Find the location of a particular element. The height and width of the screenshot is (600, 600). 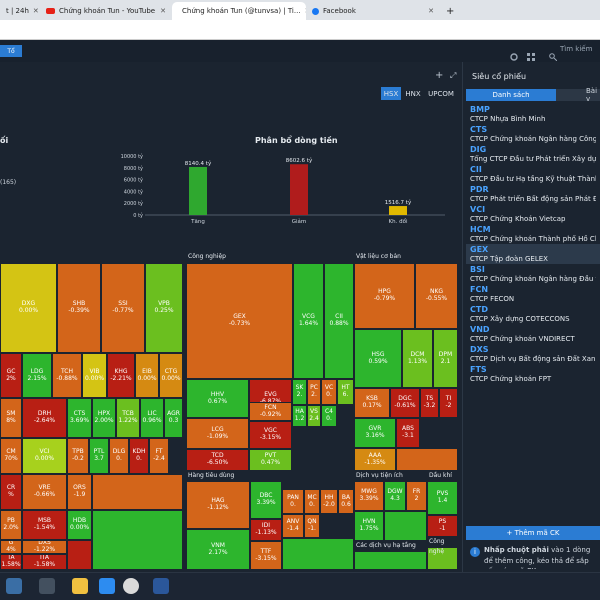

treemap-tile-dcm: DCM 1.13% is located at coordinates (417, 358).